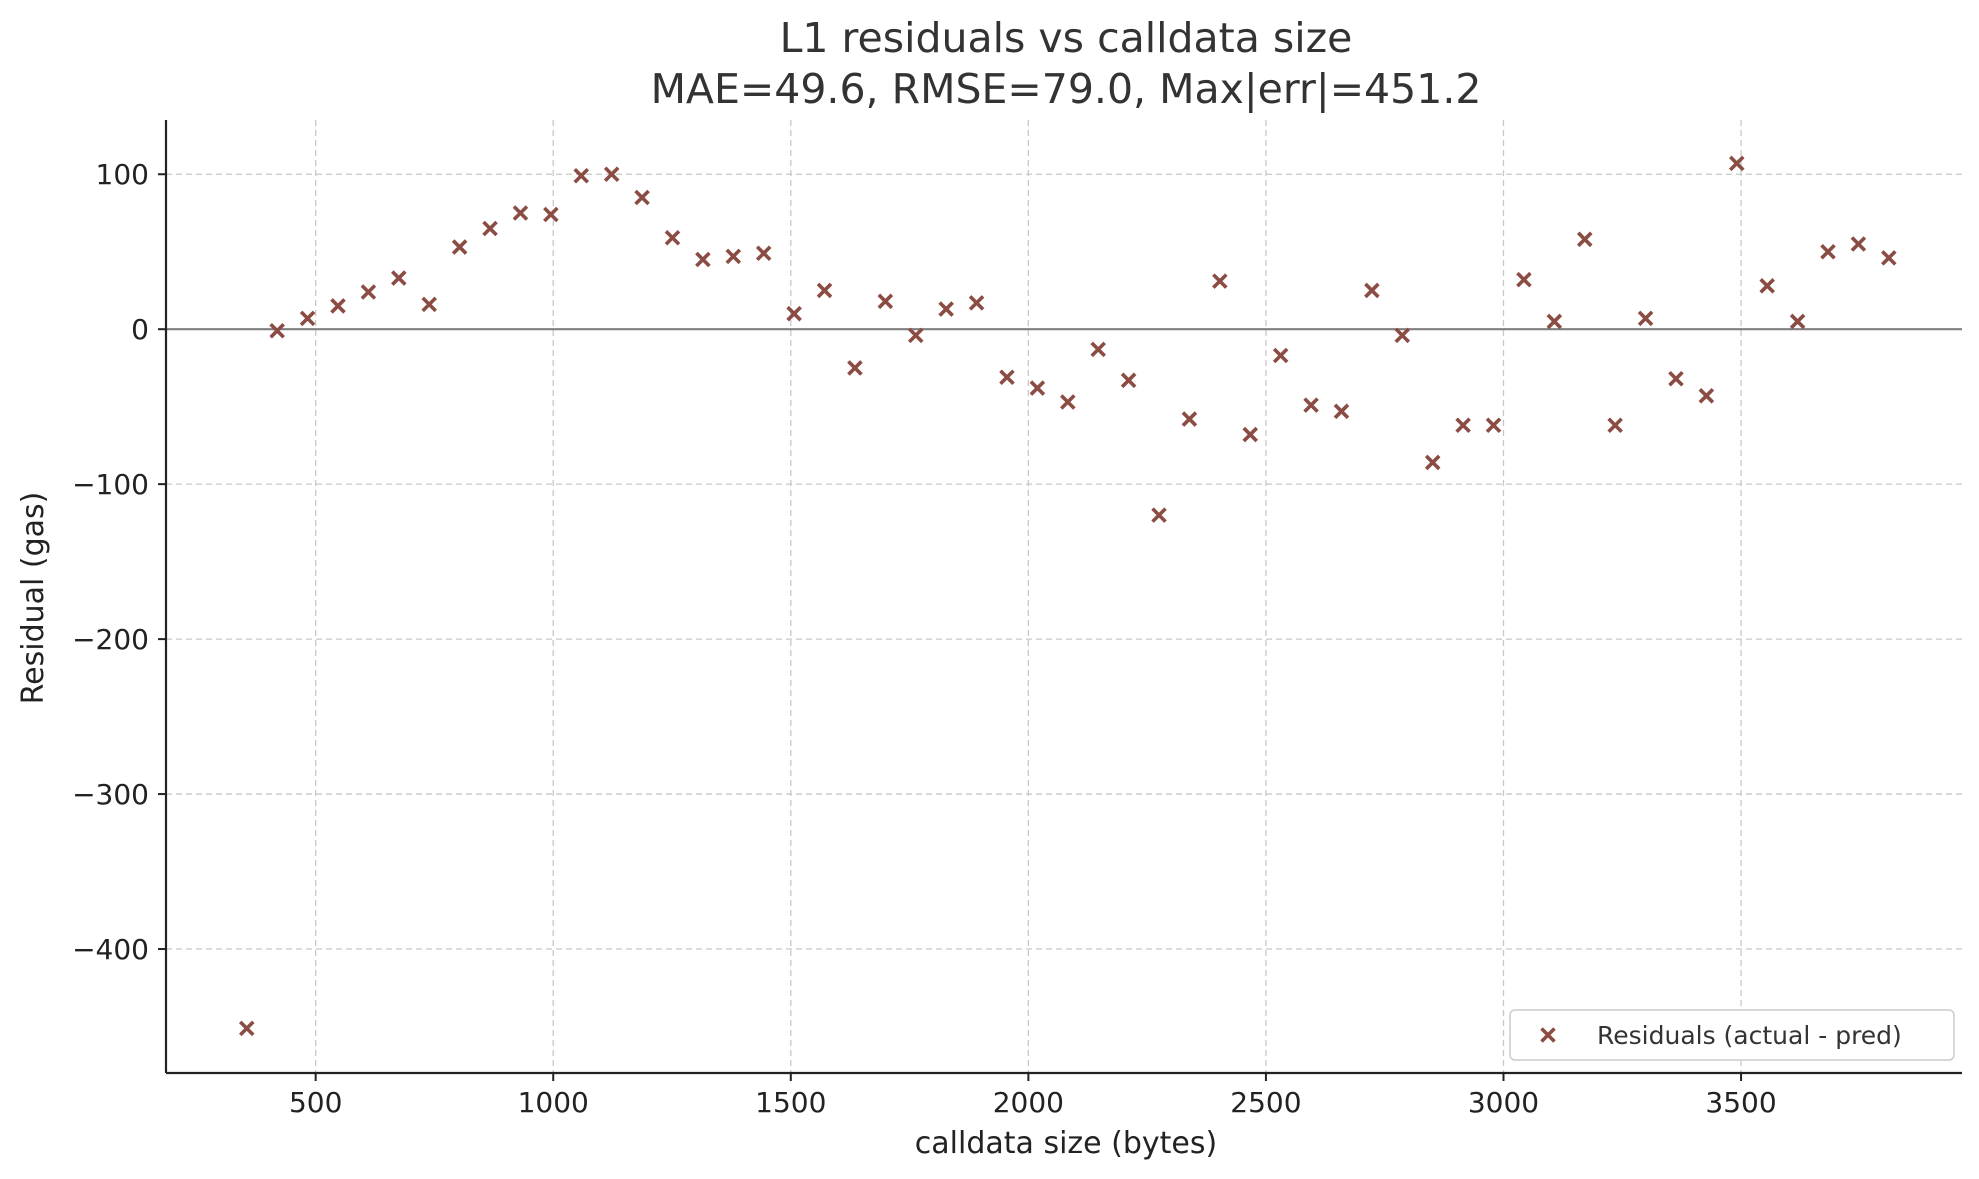 The width and height of the screenshot is (1979, 1179). Describe the element at coordinates (1265, 1102) in the screenshot. I see `x-tick-label: 2500` at that location.